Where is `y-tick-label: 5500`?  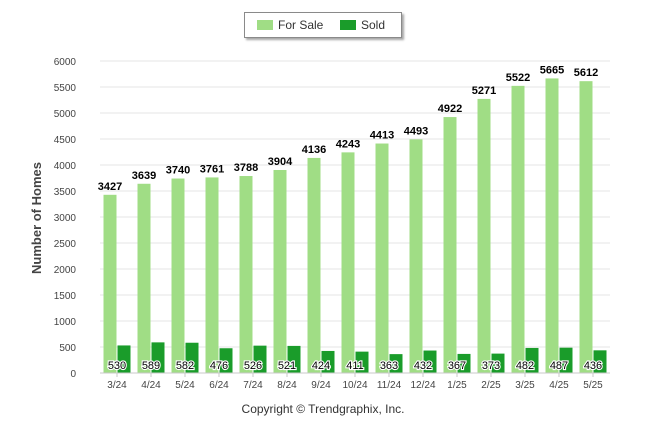
y-tick-label: 5500 is located at coordinates (65, 88).